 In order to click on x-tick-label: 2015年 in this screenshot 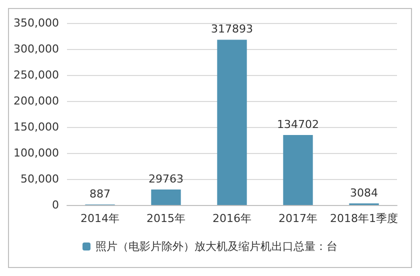, I will do `click(166, 218)`.